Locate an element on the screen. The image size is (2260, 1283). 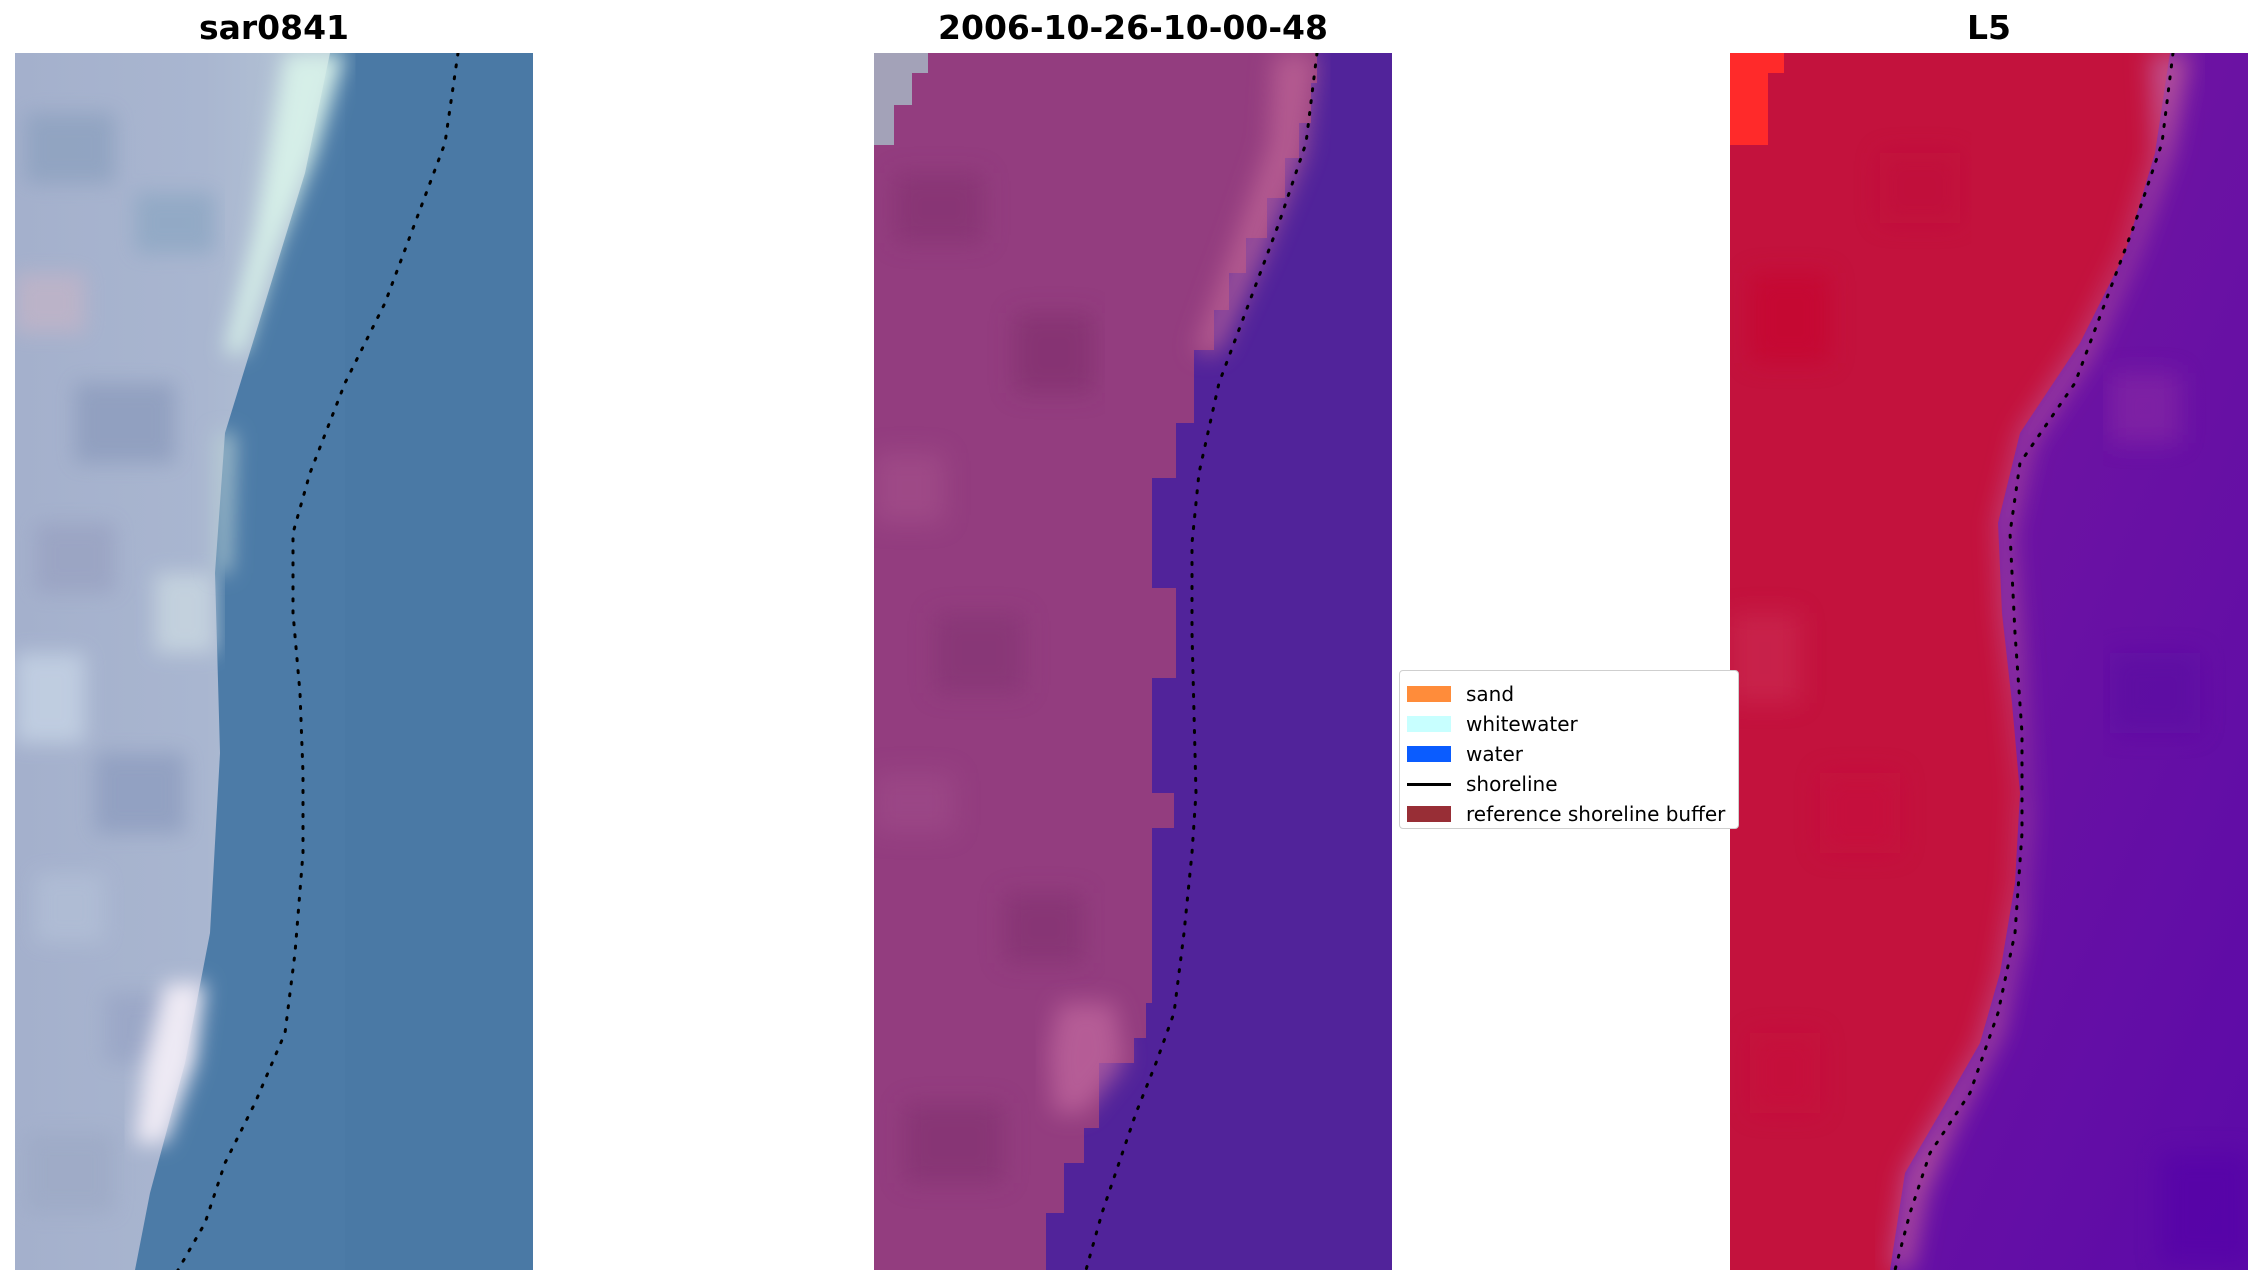
panel-title-middle: 2006-10-26-10-00-48 is located at coordinates (1133, 27).